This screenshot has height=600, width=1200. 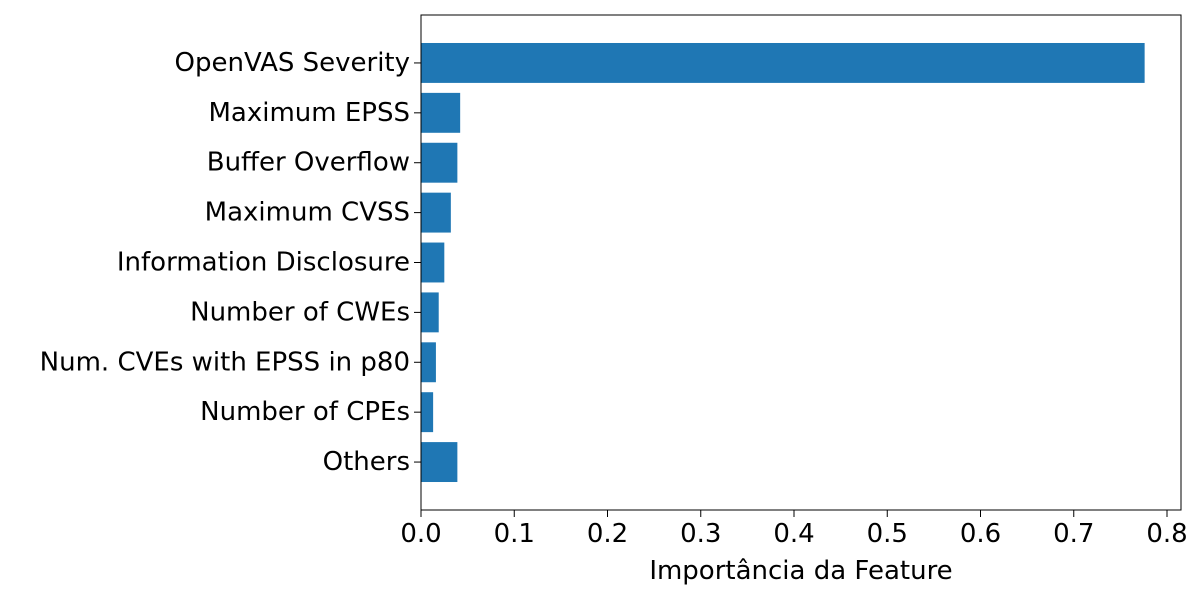 I want to click on bar-maximum-cvss, so click(x=436, y=212).